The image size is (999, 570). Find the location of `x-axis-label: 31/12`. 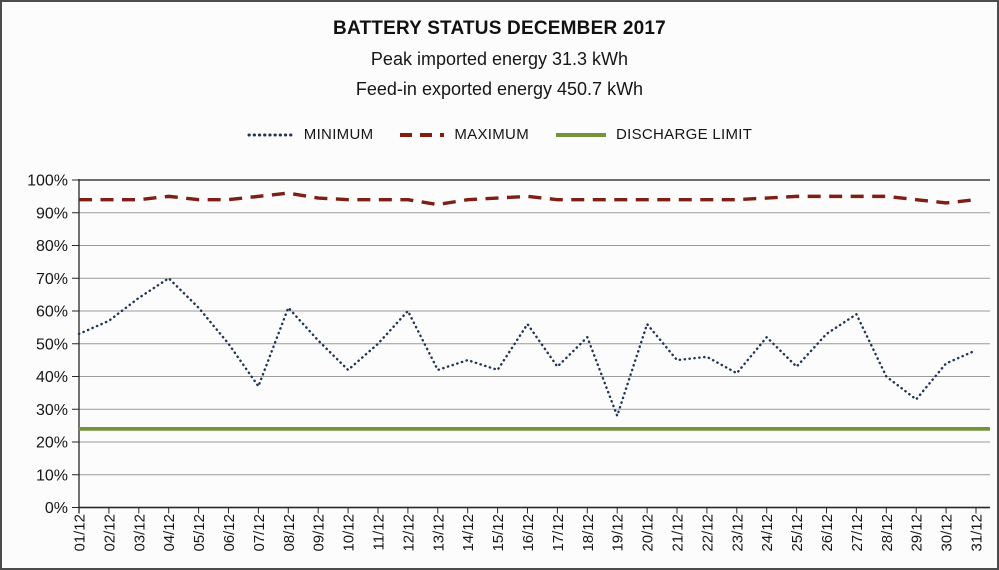

x-axis-label: 31/12 is located at coordinates (977, 533).